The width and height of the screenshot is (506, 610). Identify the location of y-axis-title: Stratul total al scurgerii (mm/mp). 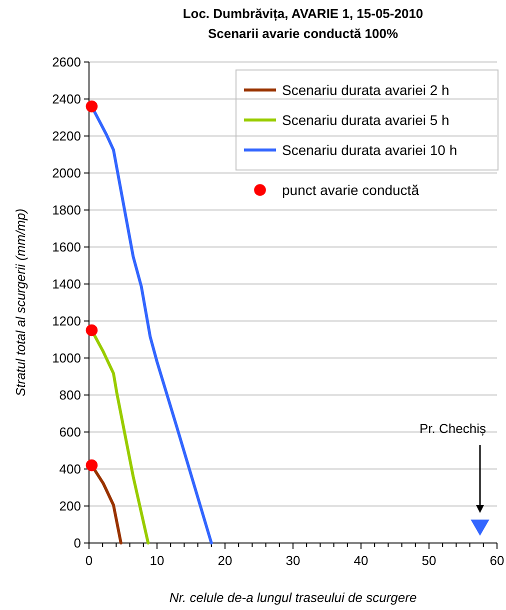
(20, 302).